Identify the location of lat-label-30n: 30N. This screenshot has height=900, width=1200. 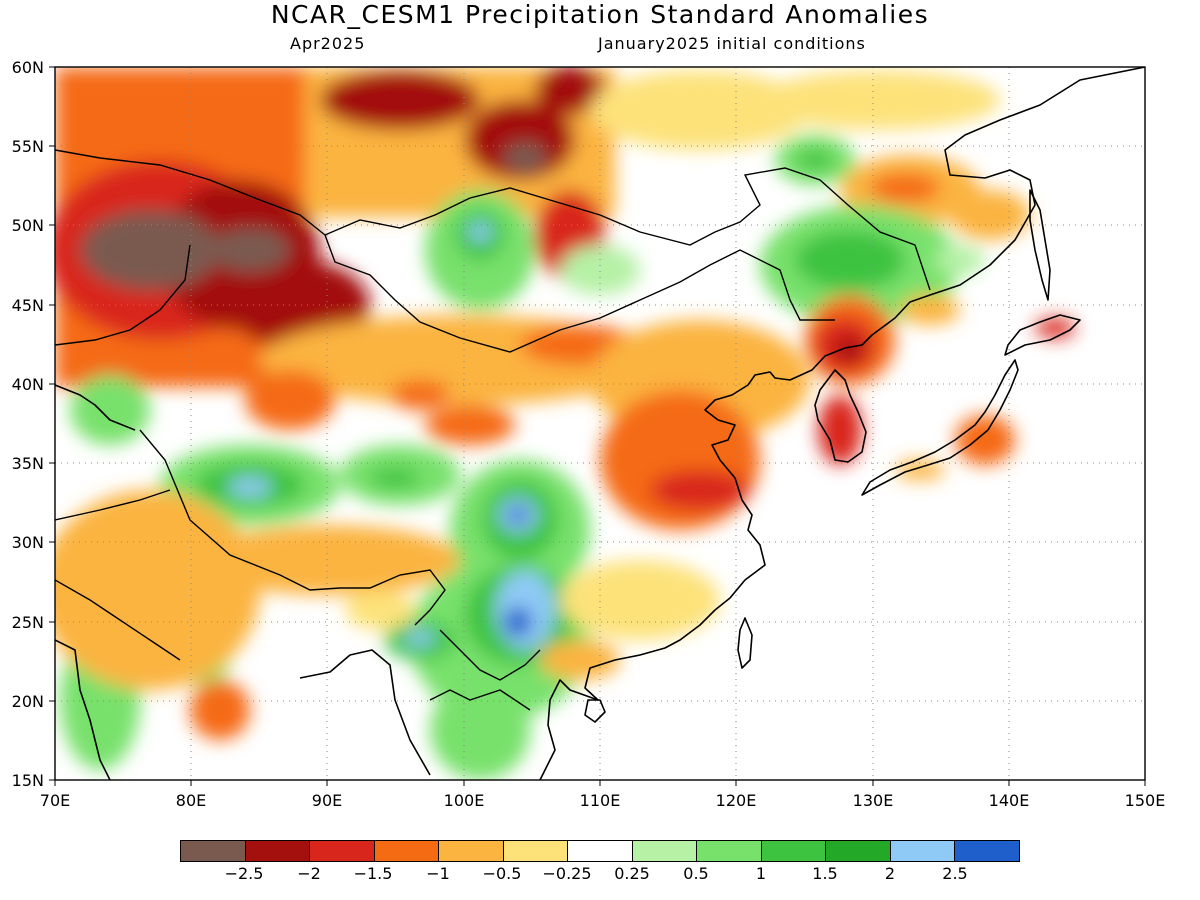
(28, 542).